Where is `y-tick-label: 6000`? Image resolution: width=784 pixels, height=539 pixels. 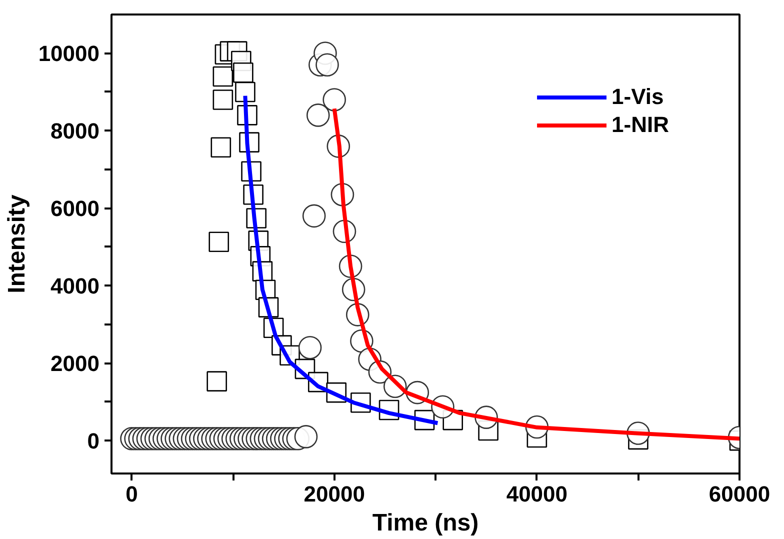 y-tick-label: 6000 is located at coordinates (75, 209).